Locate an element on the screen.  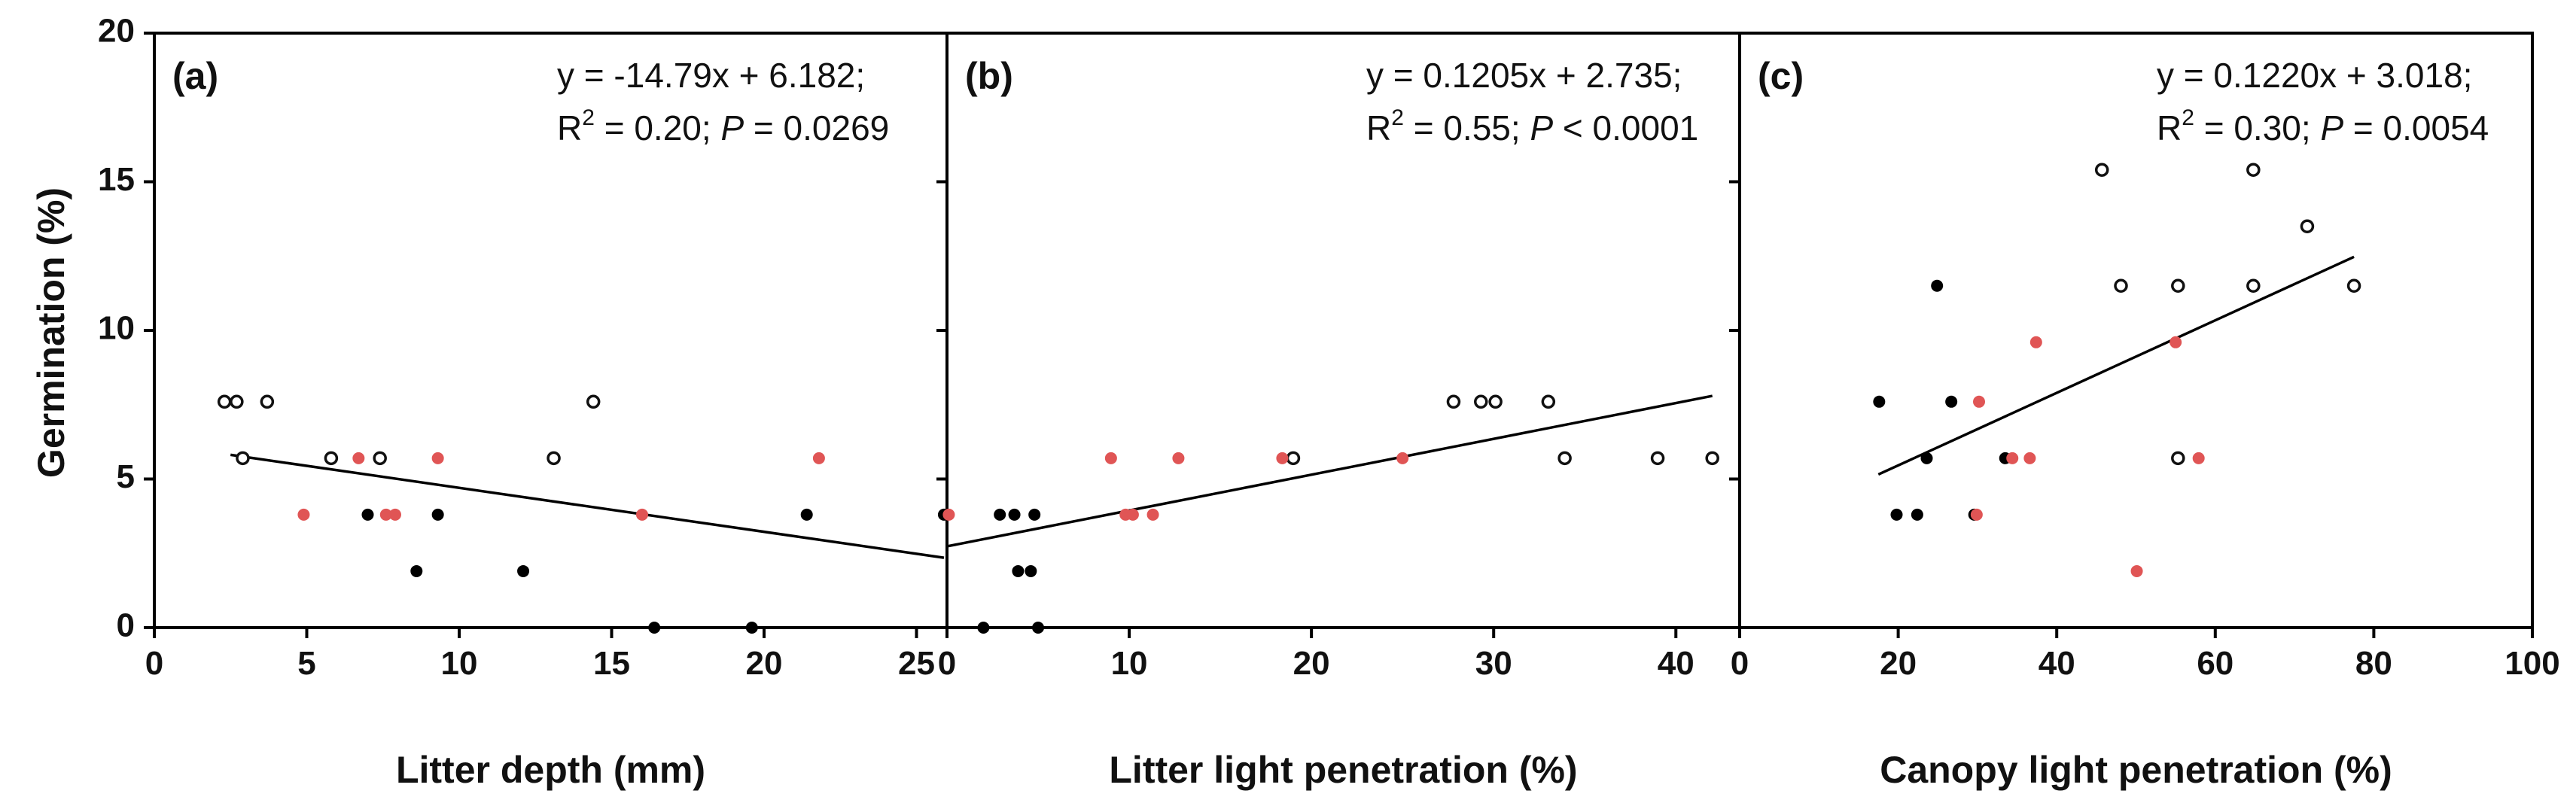
panel-c-x-tick-label: 80 is located at coordinates (2373, 663).